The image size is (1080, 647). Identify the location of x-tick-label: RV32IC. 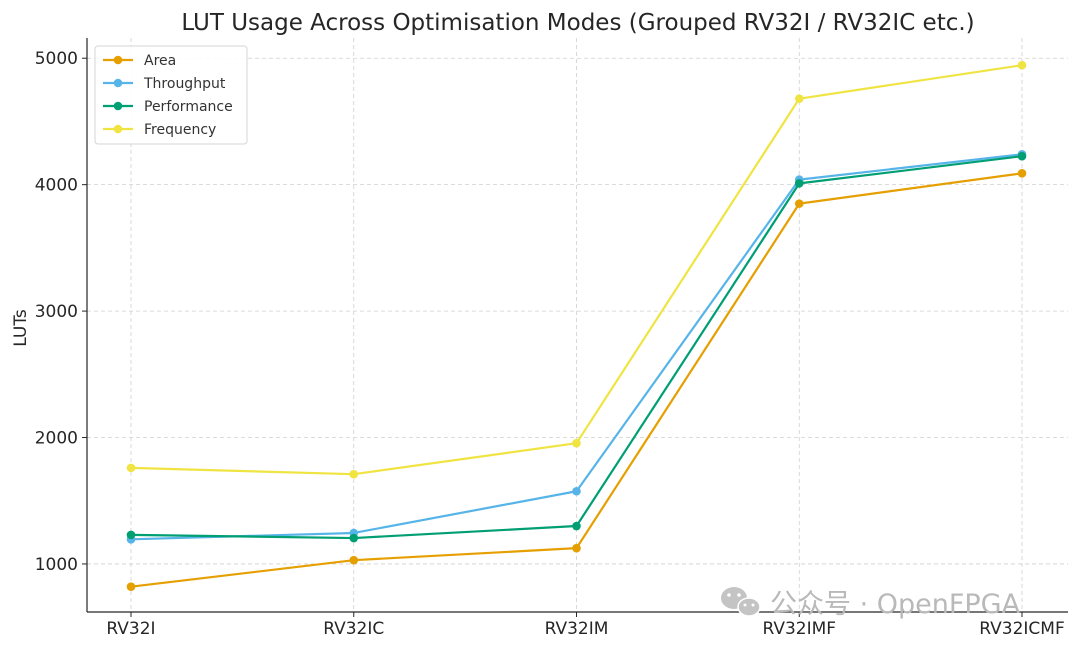
(353, 629).